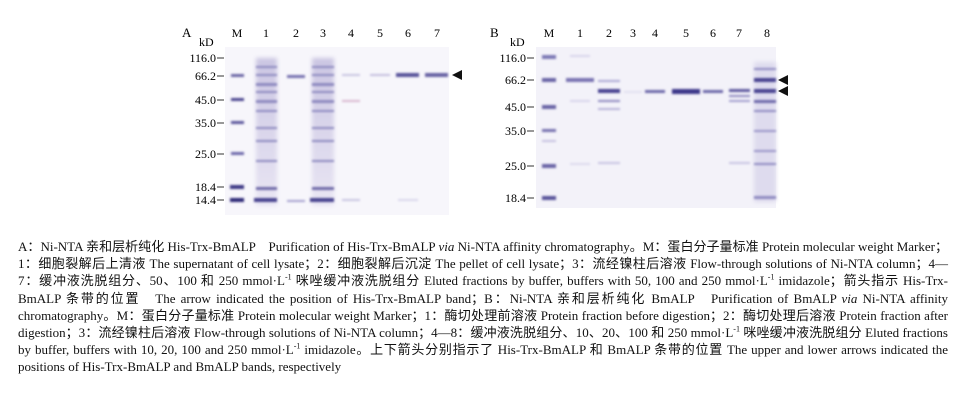  I want to click on marker-label: 14.4, so click(205, 200).